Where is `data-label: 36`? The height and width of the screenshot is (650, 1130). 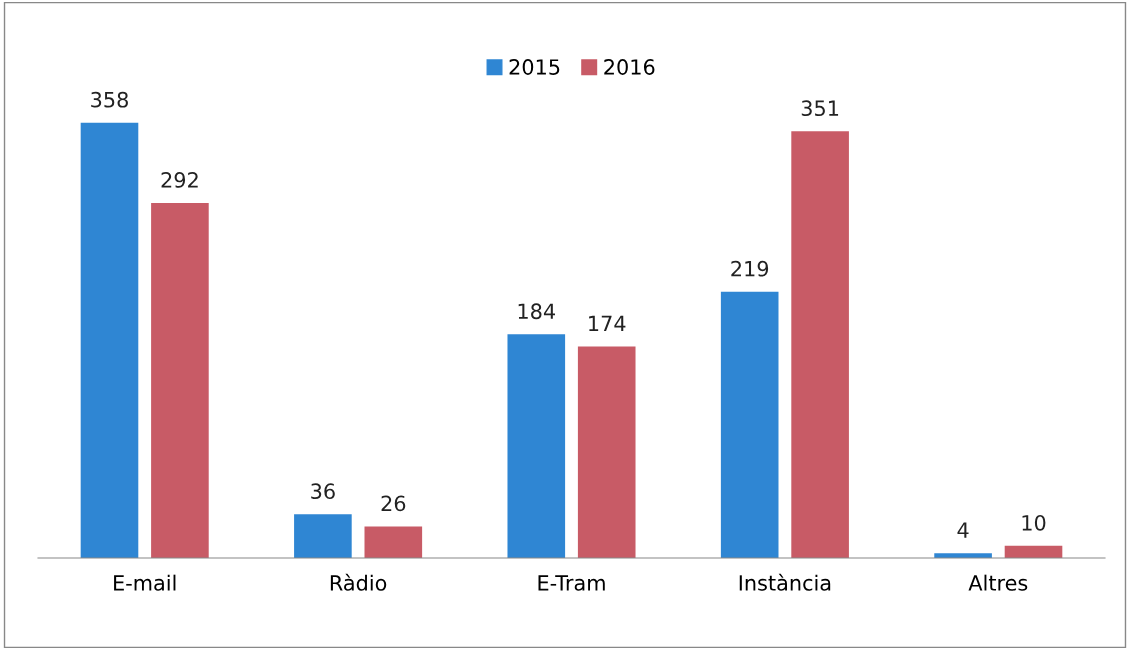
data-label: 36 is located at coordinates (323, 491).